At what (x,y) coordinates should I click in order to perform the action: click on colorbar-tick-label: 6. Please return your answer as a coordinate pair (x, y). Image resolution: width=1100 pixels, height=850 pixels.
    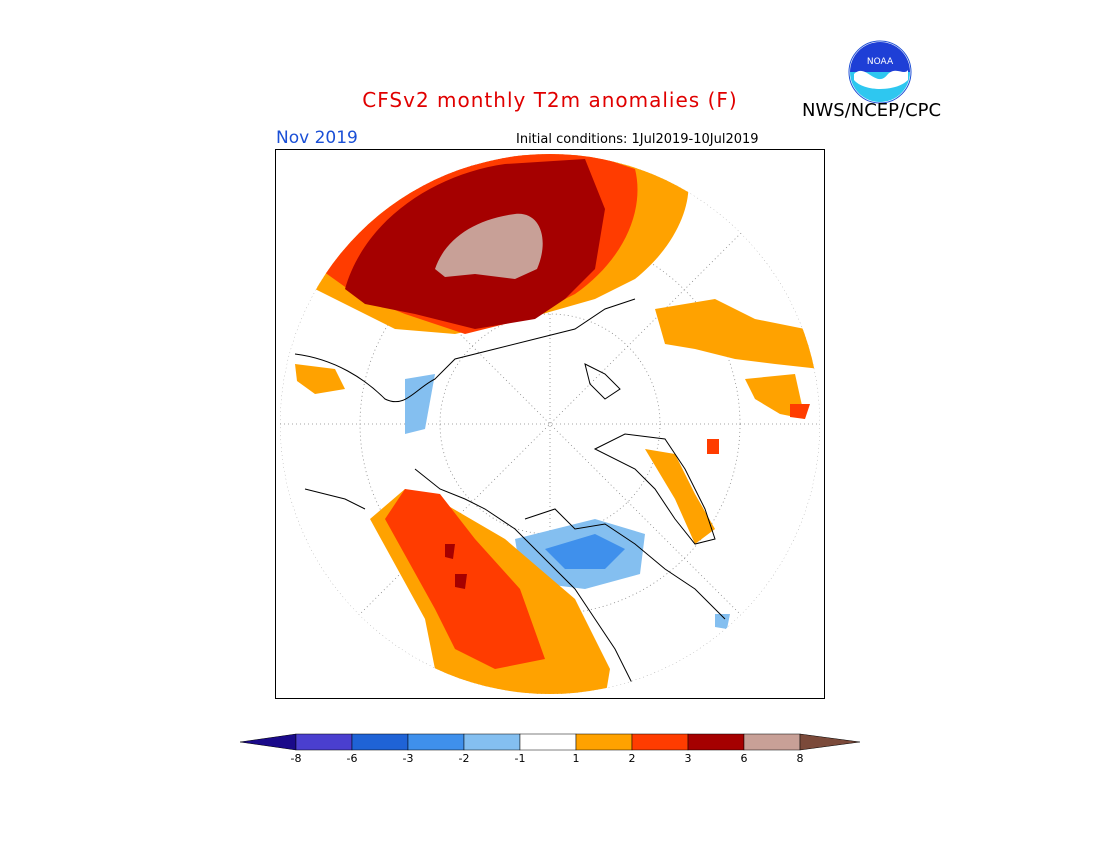
    Looking at the image, I should click on (744, 758).